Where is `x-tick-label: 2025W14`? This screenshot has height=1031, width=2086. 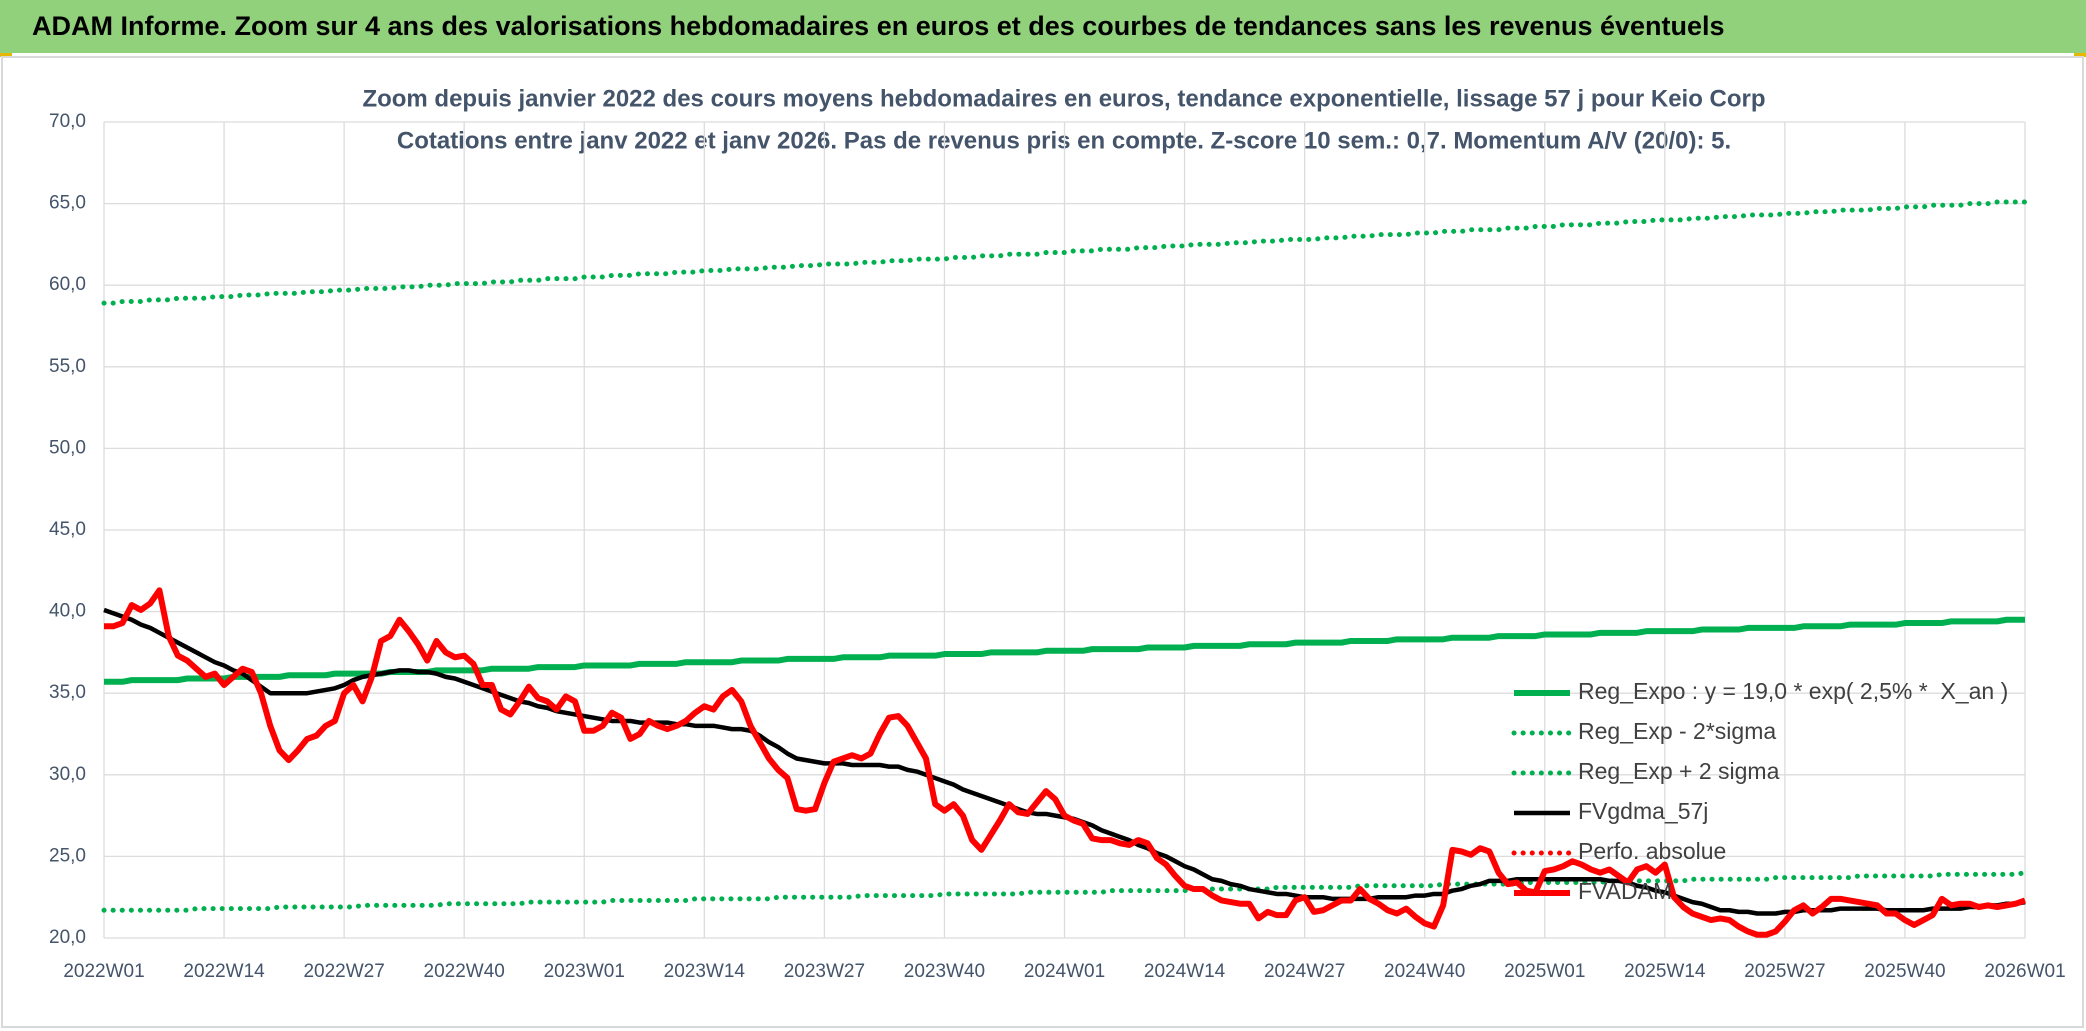
x-tick-label: 2025W14 is located at coordinates (1665, 971).